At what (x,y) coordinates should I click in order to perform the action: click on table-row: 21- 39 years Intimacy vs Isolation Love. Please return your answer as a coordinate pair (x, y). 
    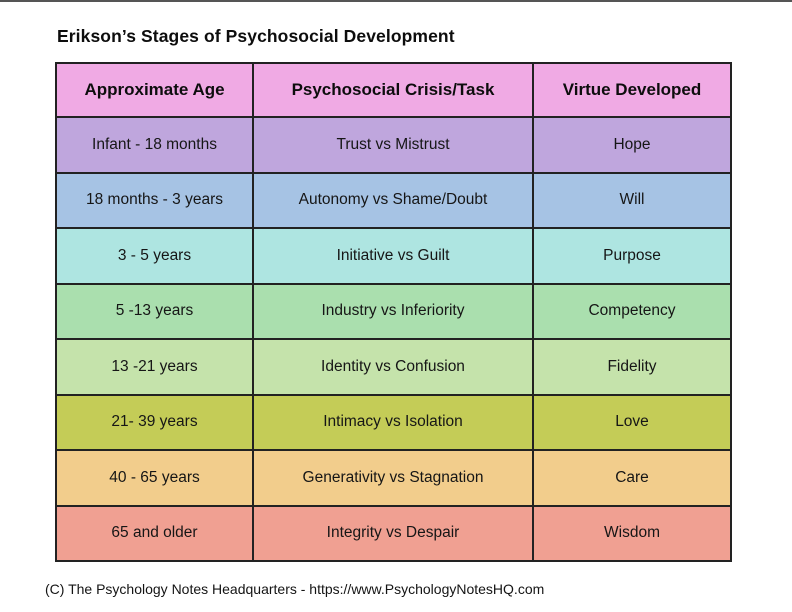
    Looking at the image, I should click on (393, 422).